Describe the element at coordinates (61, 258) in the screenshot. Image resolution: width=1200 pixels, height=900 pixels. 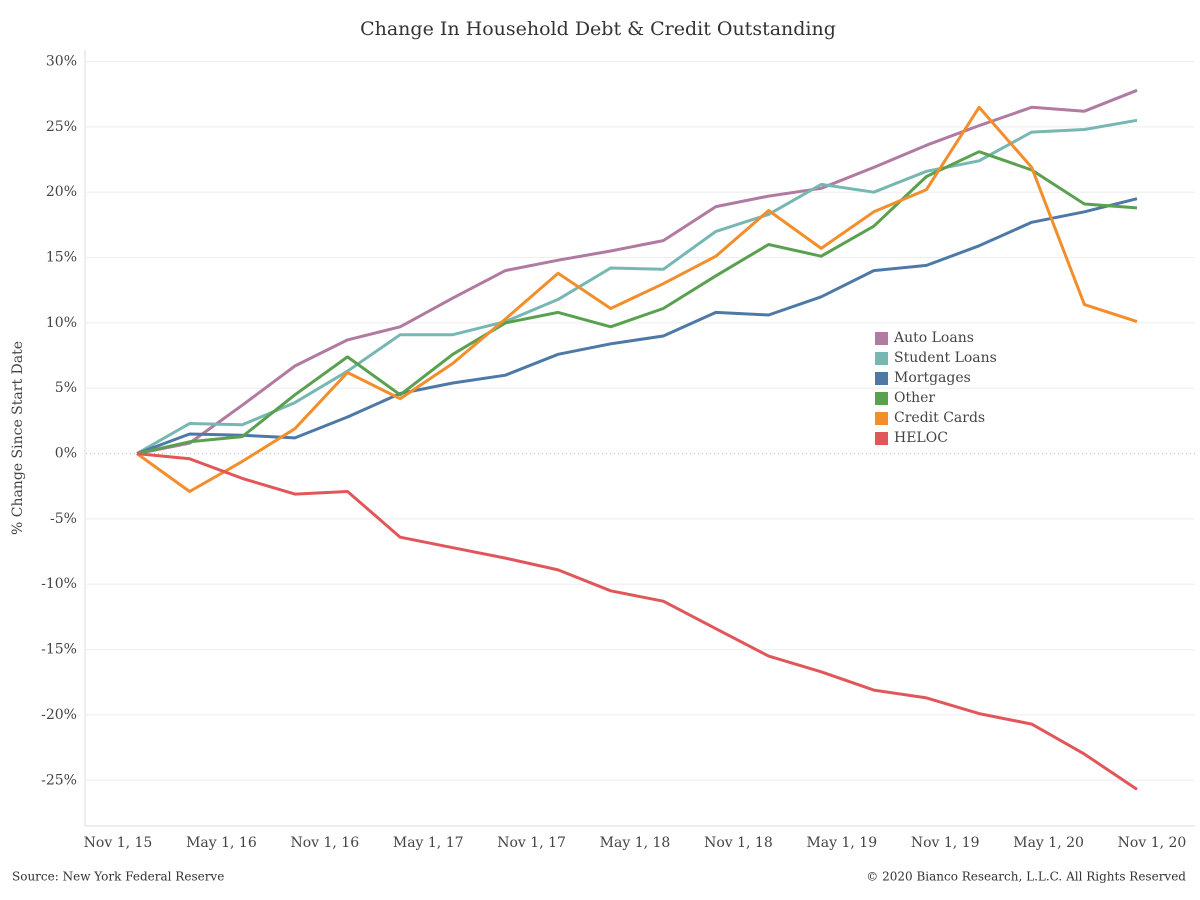
I see `y-tick-label: 15%` at that location.